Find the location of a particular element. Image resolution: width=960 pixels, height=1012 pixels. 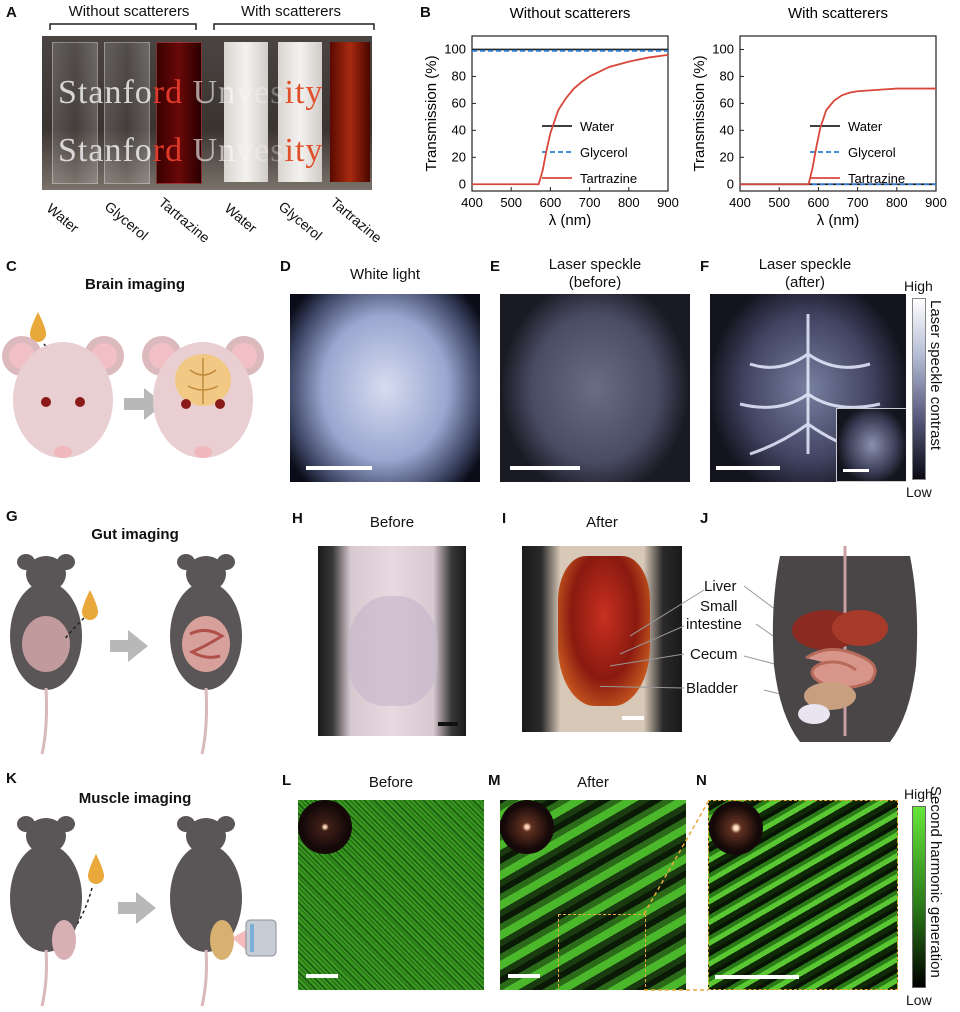

shg-colorbar is located at coordinates (919, 897).